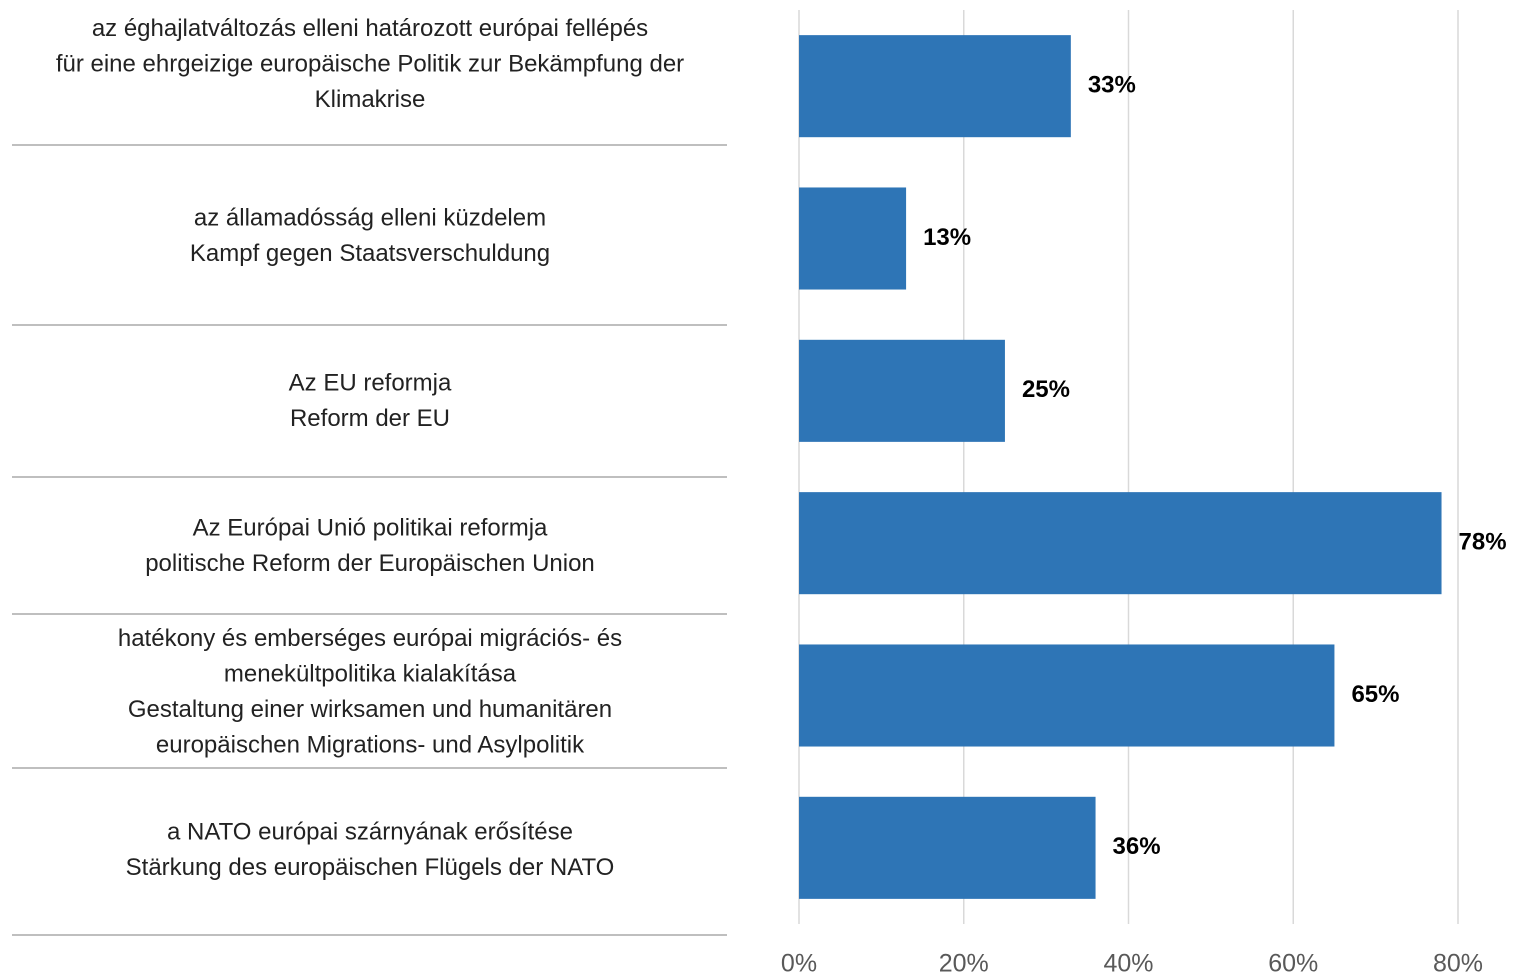  I want to click on value-label: 33%, so click(1112, 85).